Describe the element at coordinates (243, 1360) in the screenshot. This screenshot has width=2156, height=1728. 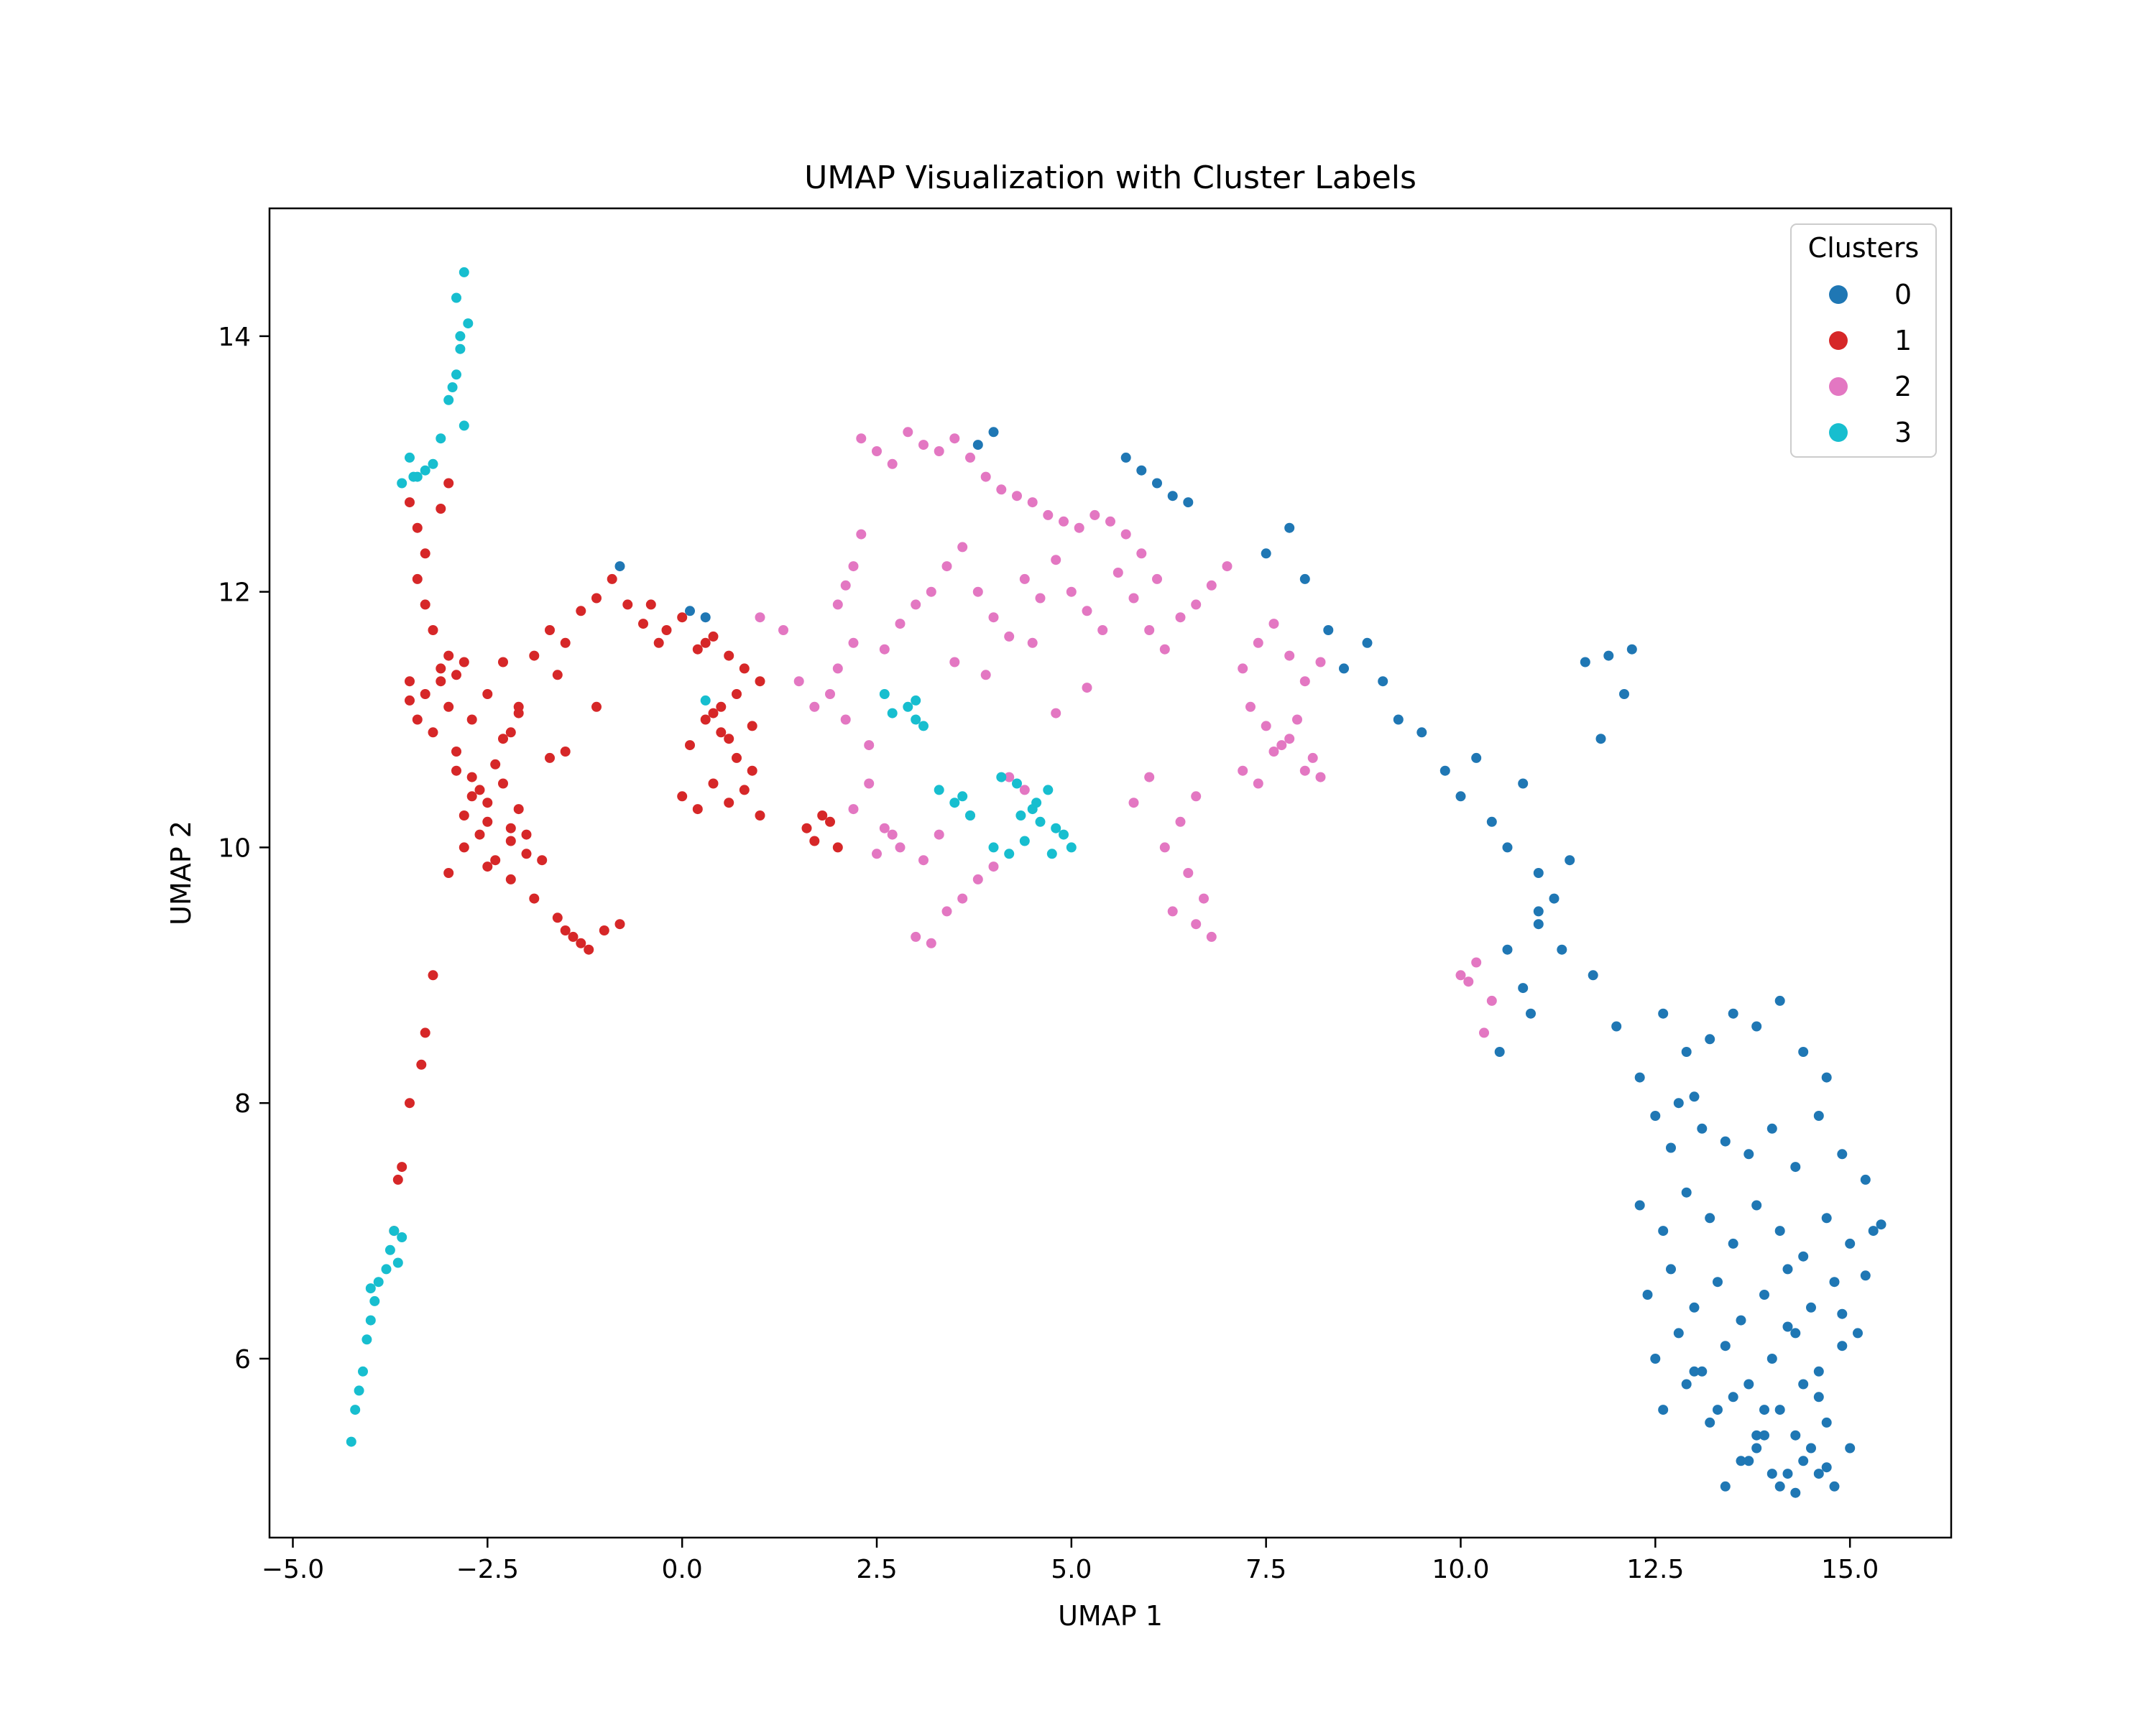
I see `y-tick-label: 6` at that location.